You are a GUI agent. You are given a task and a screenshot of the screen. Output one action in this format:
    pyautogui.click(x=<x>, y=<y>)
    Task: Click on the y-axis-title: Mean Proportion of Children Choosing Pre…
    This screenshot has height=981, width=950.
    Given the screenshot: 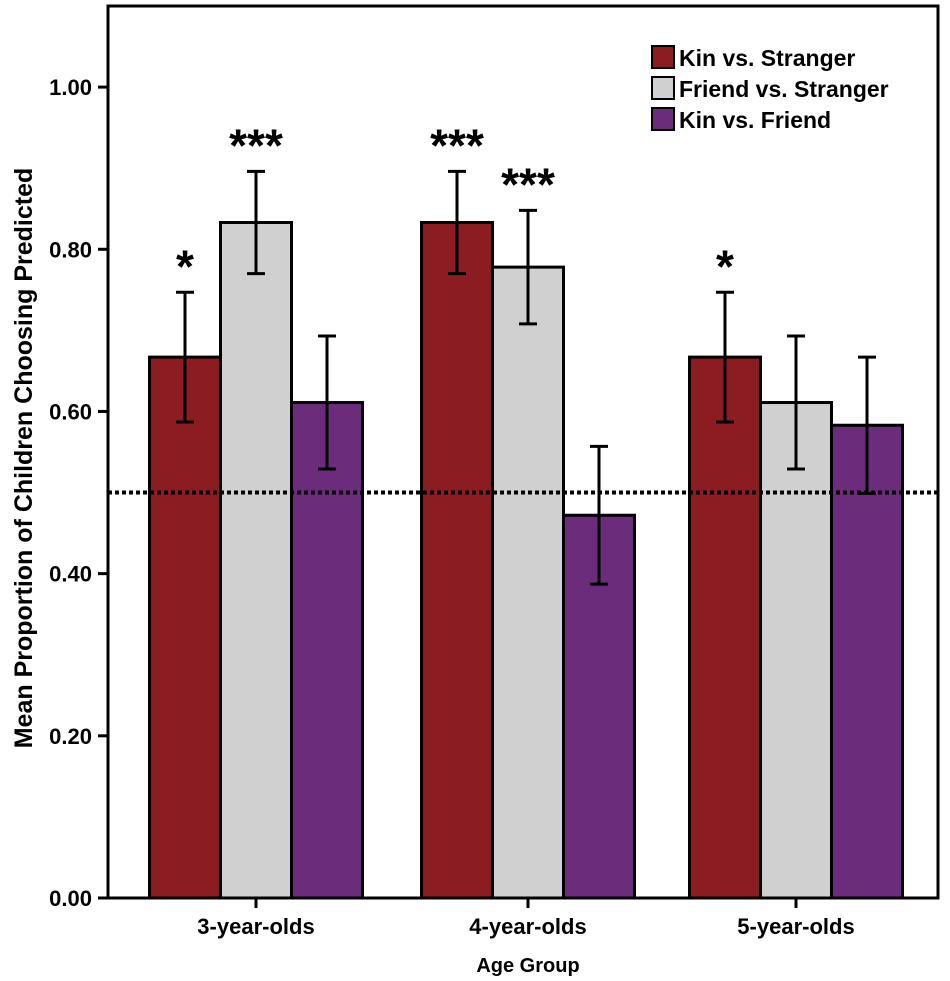 What is the action you would take?
    pyautogui.click(x=24, y=458)
    